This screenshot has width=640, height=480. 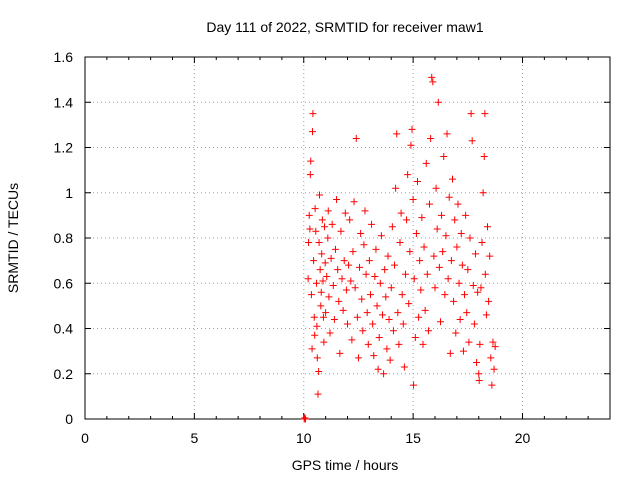 What do you see at coordinates (64, 238) in the screenshot?
I see `y-tick-label: 0.8` at bounding box center [64, 238].